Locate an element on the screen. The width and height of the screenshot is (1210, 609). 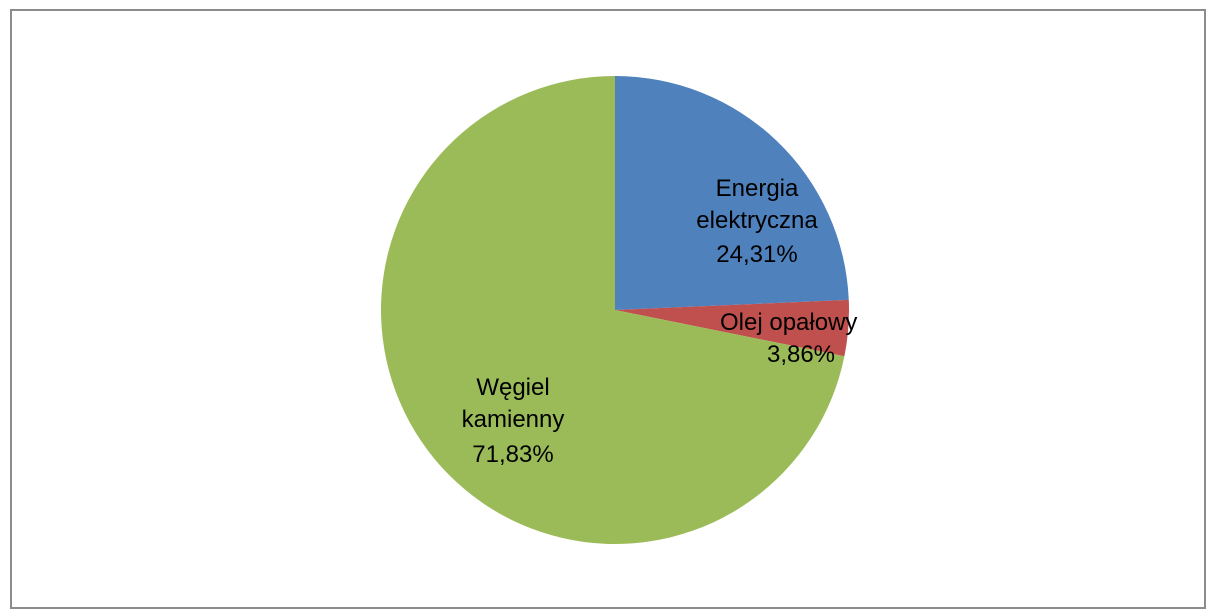
slice-label-line2: elektryczna is located at coordinates (757, 220).